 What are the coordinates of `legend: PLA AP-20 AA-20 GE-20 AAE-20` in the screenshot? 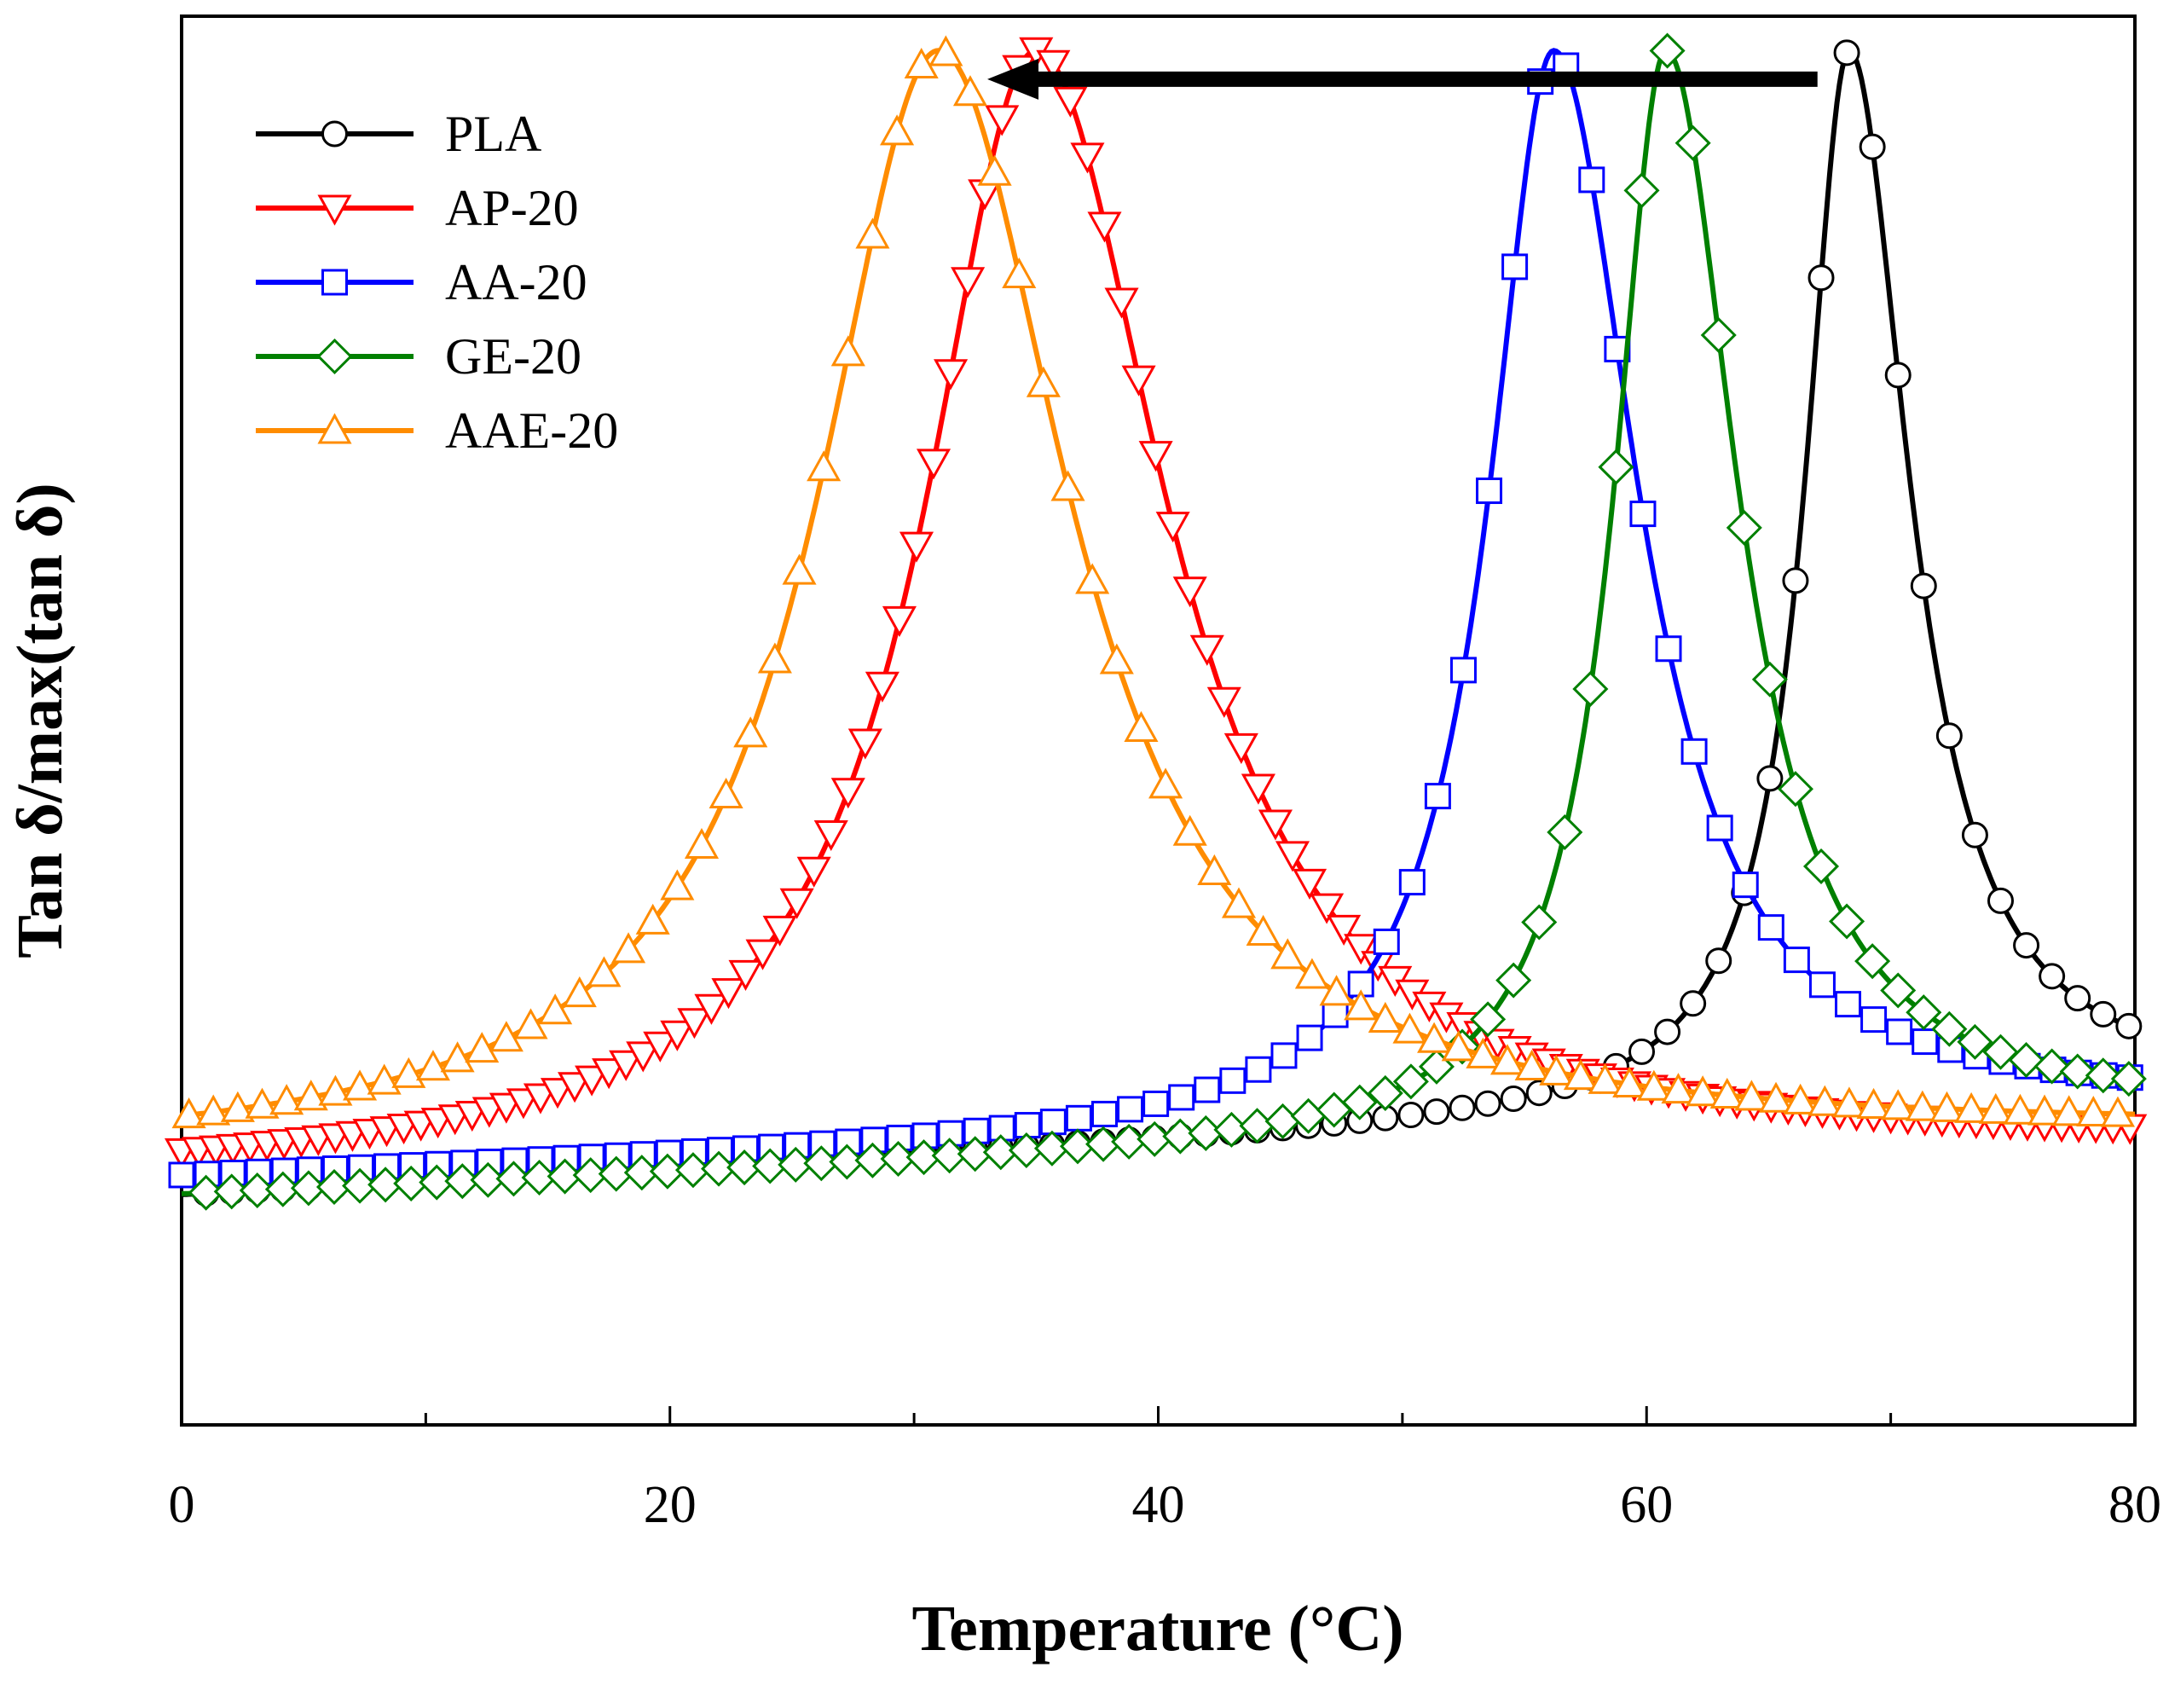 It's located at (437, 282).